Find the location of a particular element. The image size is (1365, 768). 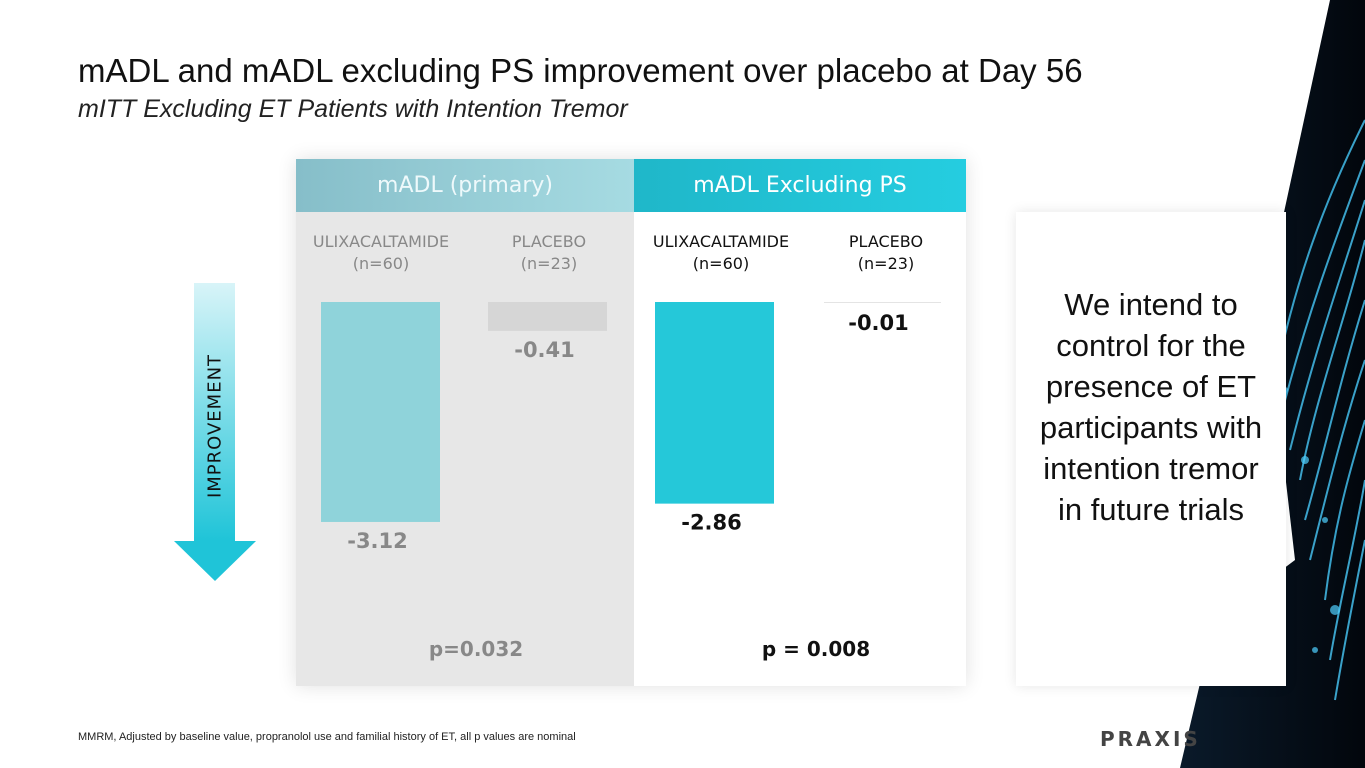

data-label: -2.86 is located at coordinates (711, 523).